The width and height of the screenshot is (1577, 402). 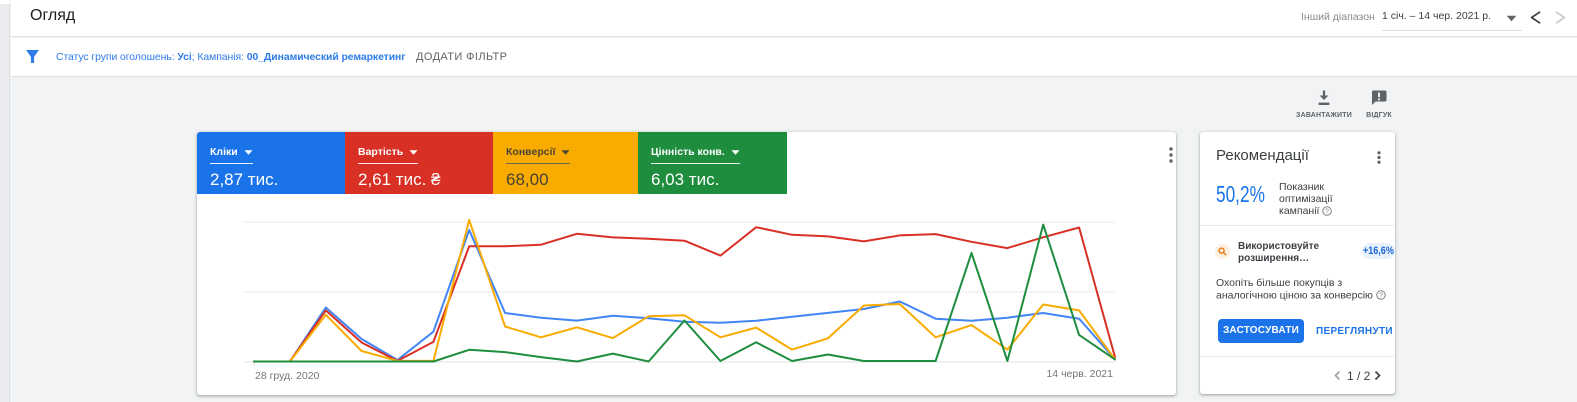 What do you see at coordinates (287, 376) in the screenshot?
I see `svg-text: 28 груд. 2020` at bounding box center [287, 376].